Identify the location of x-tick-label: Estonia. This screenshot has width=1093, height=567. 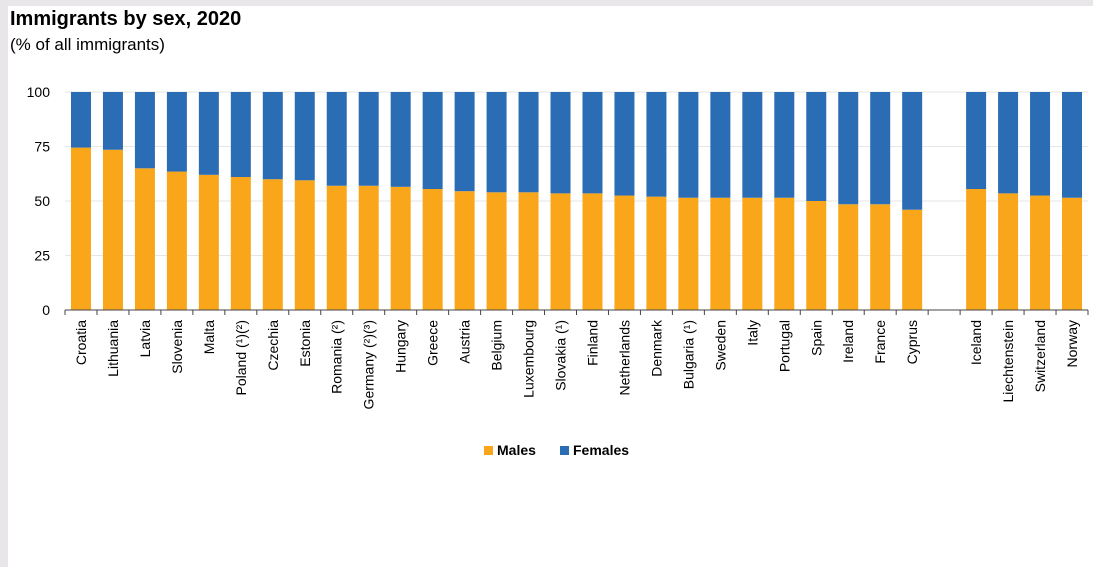
(305, 343).